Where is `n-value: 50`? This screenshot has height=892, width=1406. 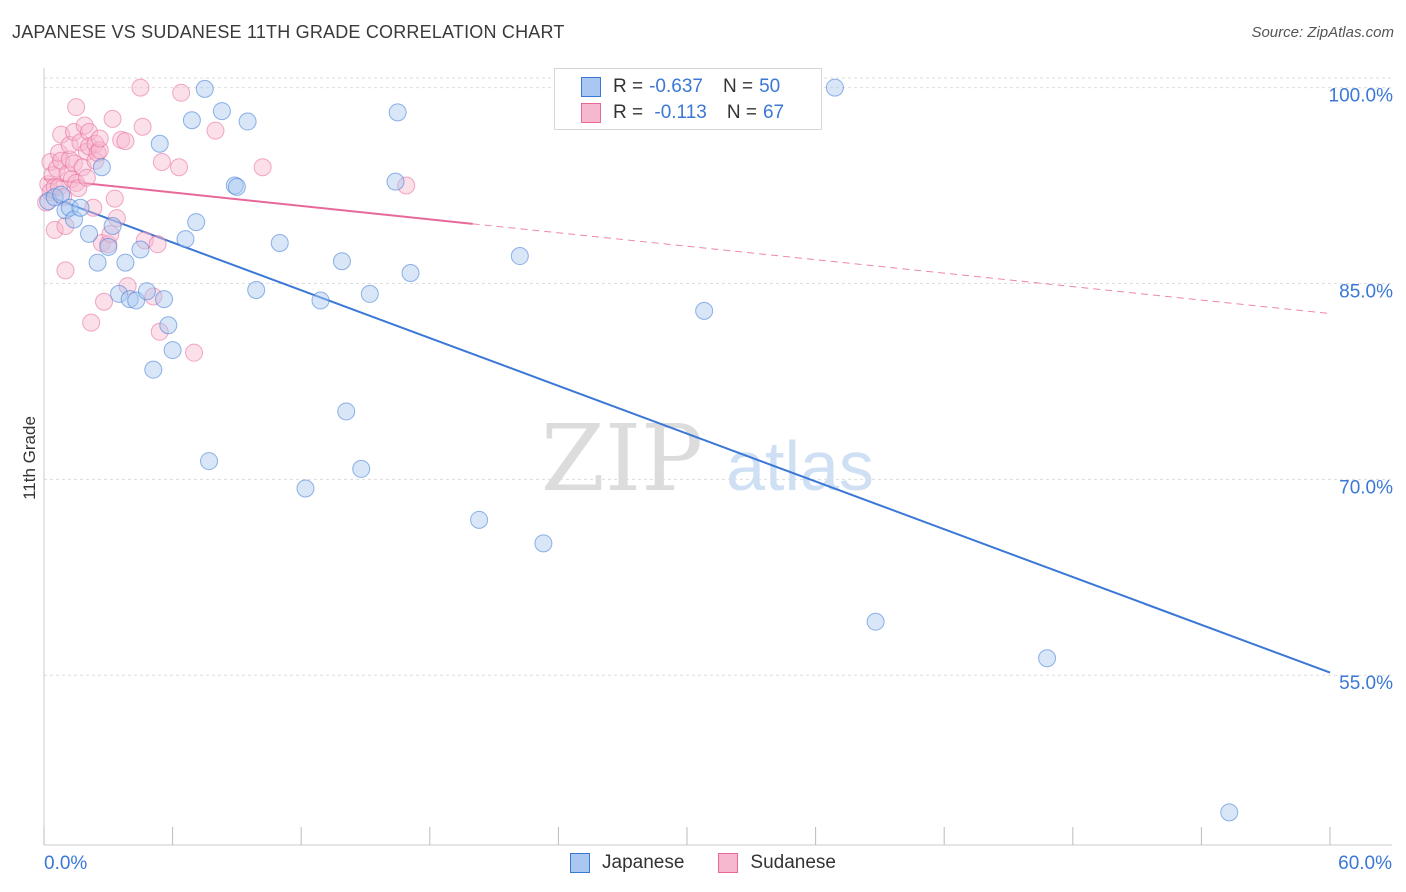
n-value: 50 is located at coordinates (770, 86).